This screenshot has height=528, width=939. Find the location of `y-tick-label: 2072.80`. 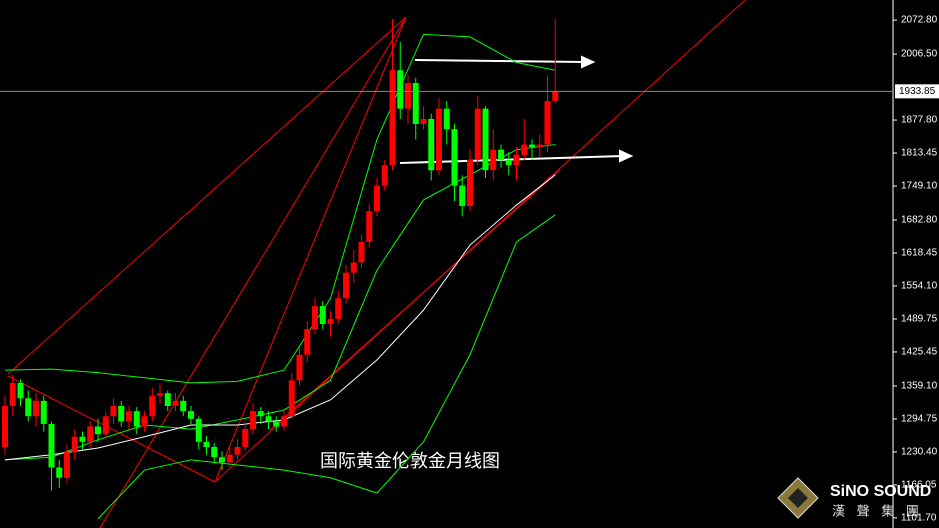

y-tick-label: 2072.80 is located at coordinates (919, 20).